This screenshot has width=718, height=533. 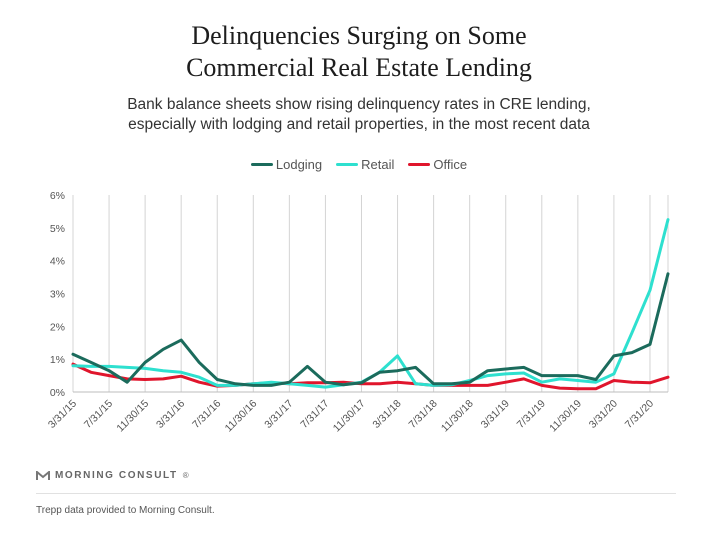 I want to click on x-tick-label: 3/31/16, so click(x=170, y=414).